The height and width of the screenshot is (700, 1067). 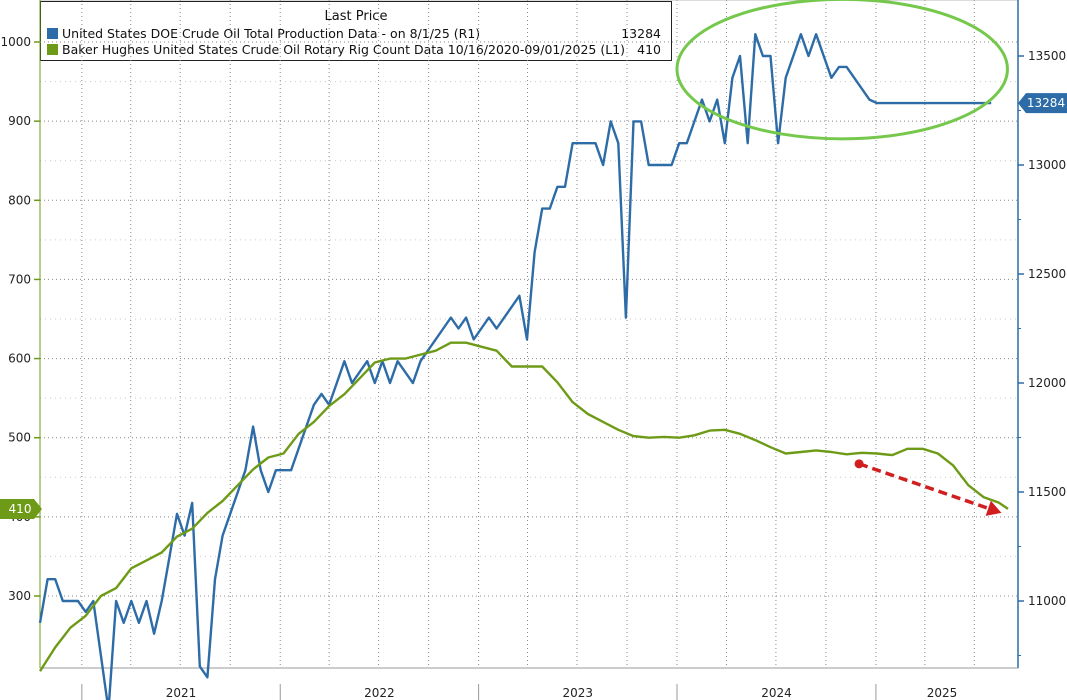 What do you see at coordinates (19, 200) in the screenshot?
I see `left-axis-tick-label: 800` at bounding box center [19, 200].